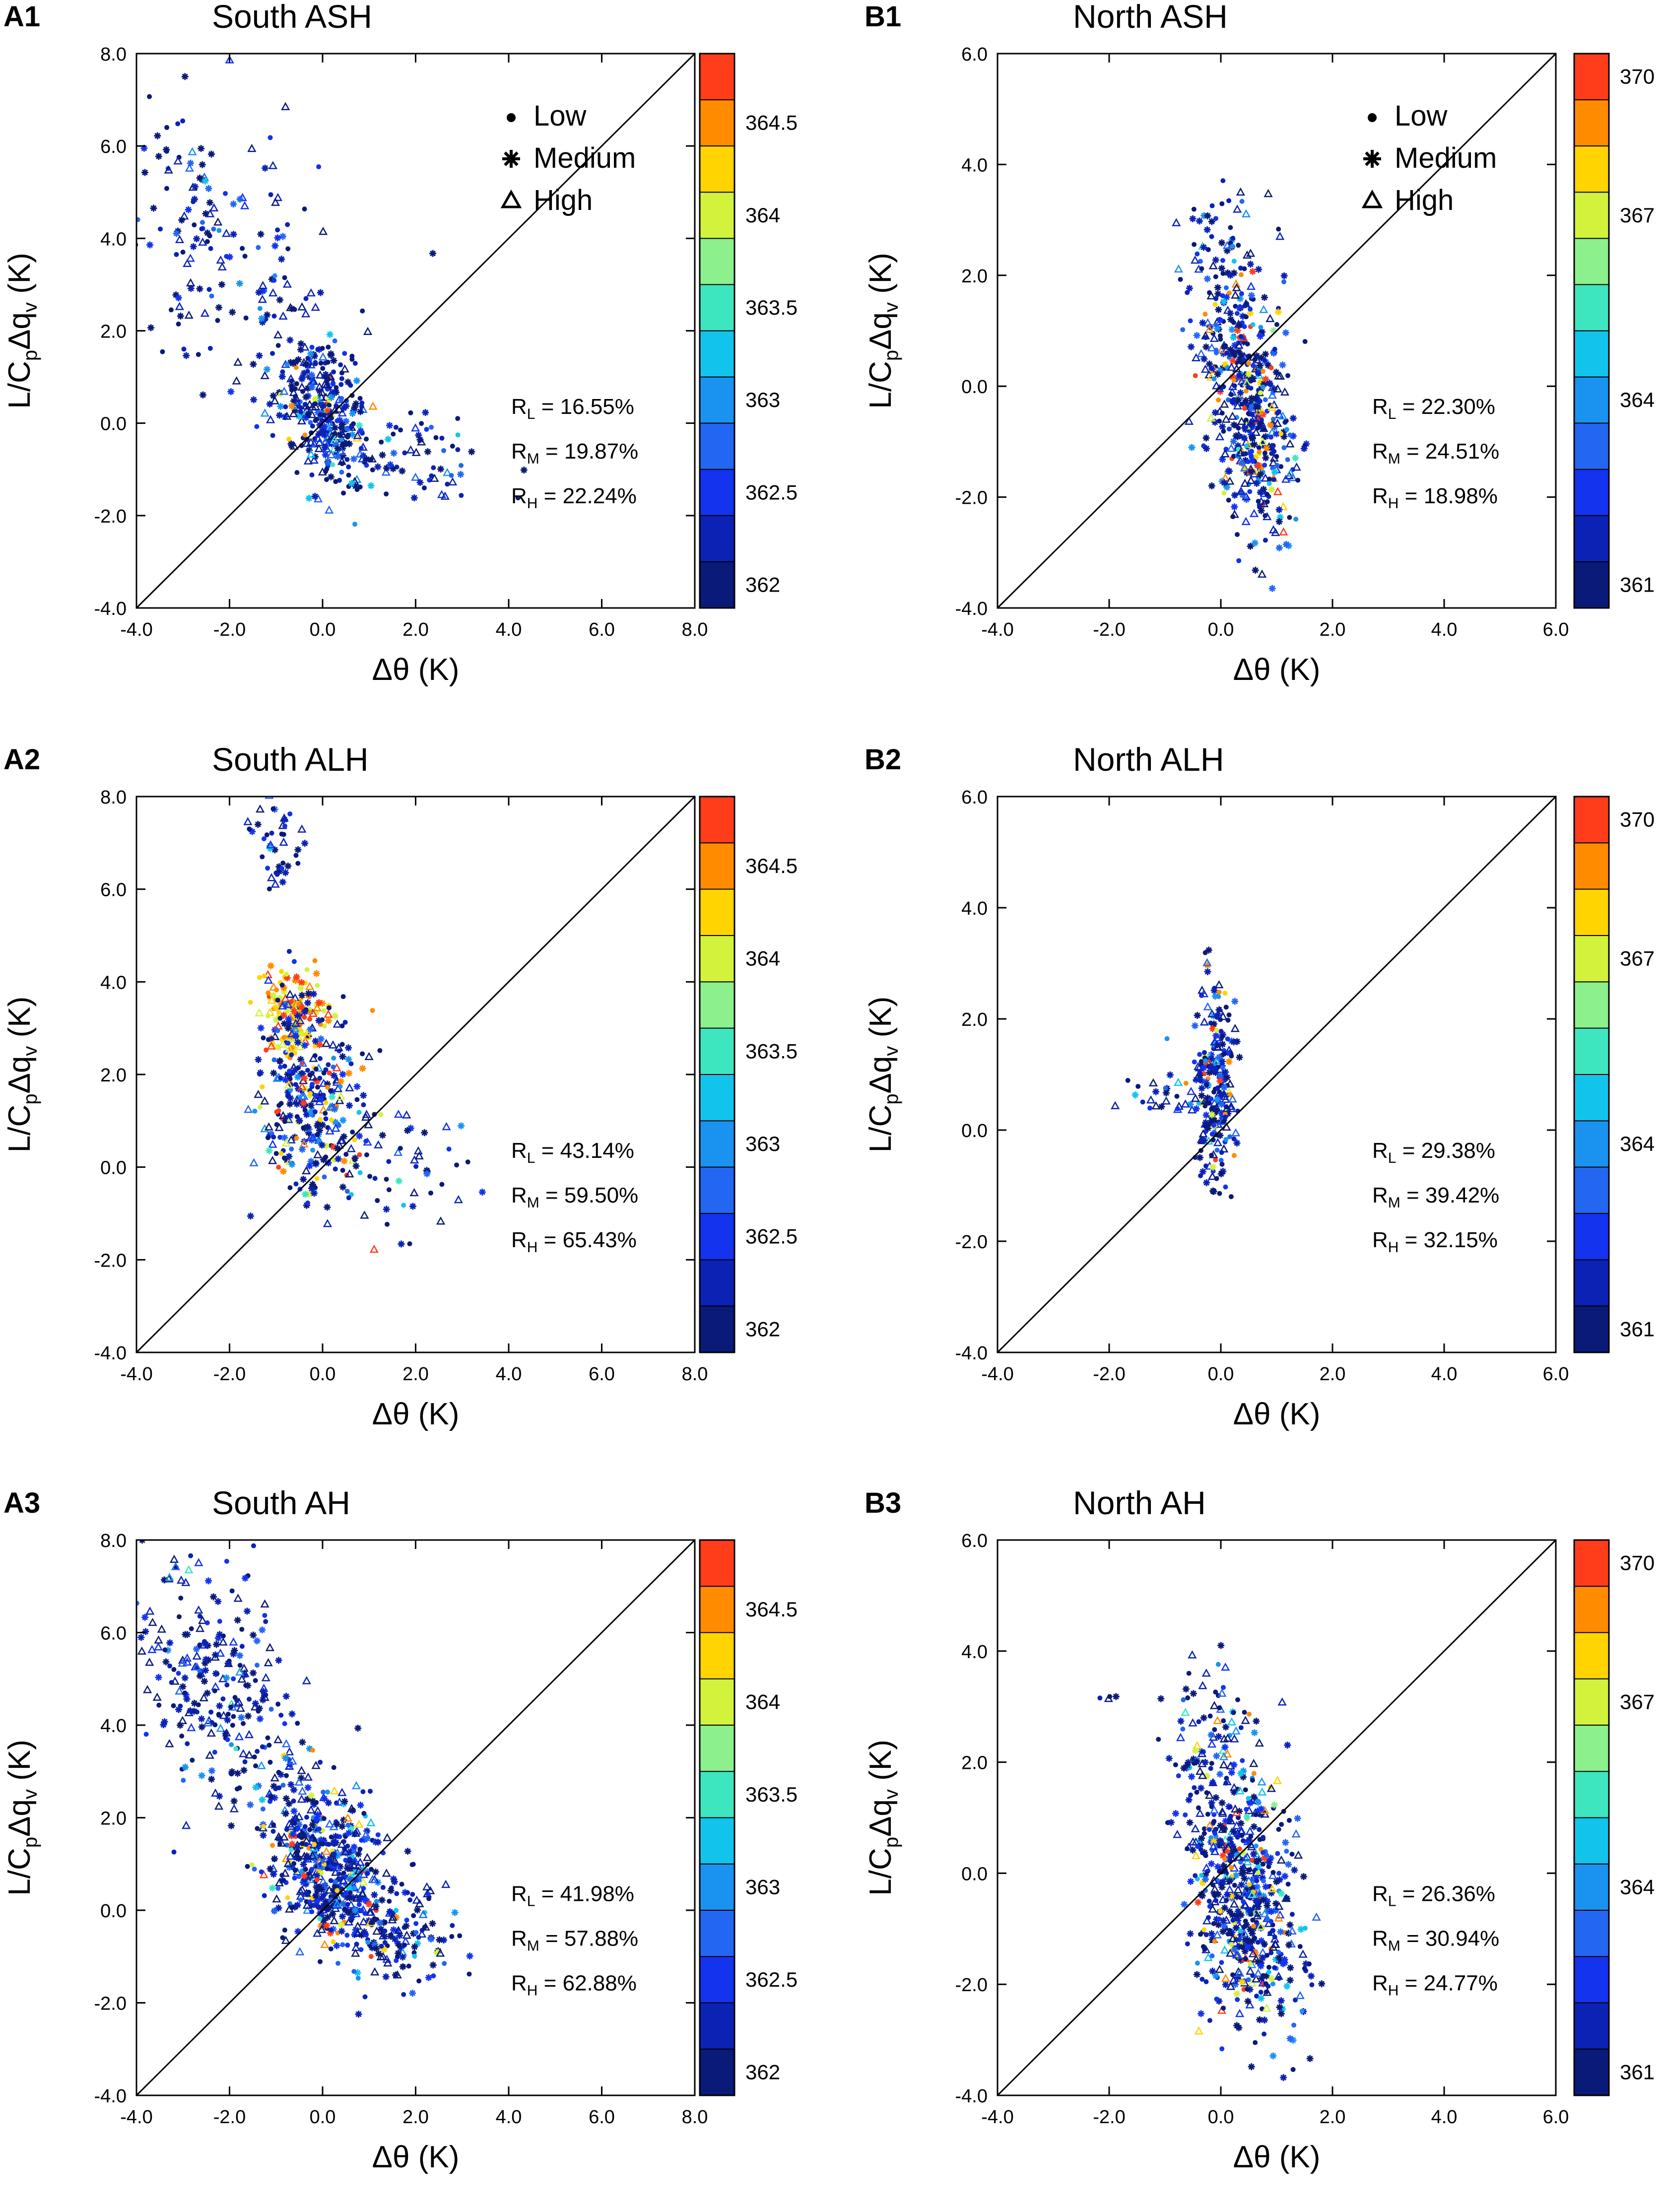  What do you see at coordinates (1139, 1502) in the screenshot?
I see `panel-title: North AH` at bounding box center [1139, 1502].